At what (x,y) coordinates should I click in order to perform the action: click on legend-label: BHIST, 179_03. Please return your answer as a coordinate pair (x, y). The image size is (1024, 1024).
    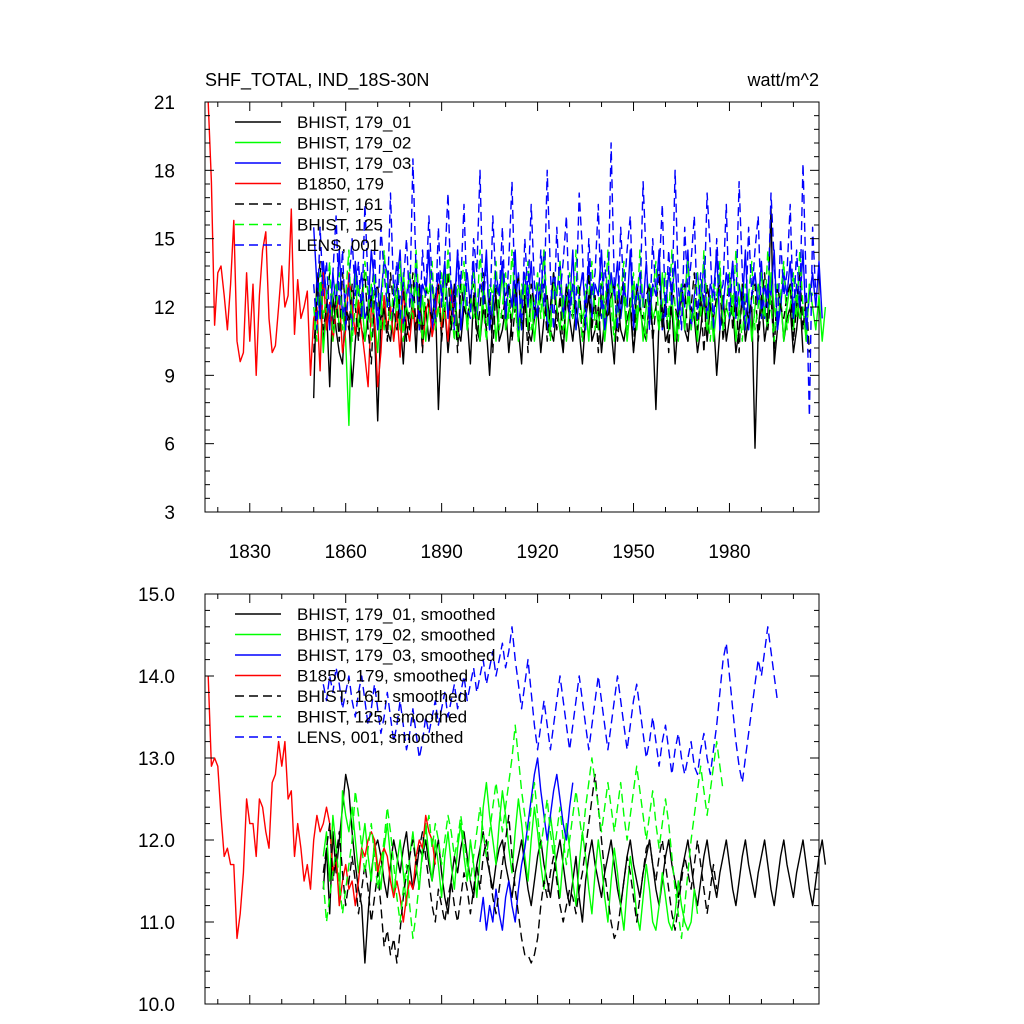
    Looking at the image, I should click on (354, 163).